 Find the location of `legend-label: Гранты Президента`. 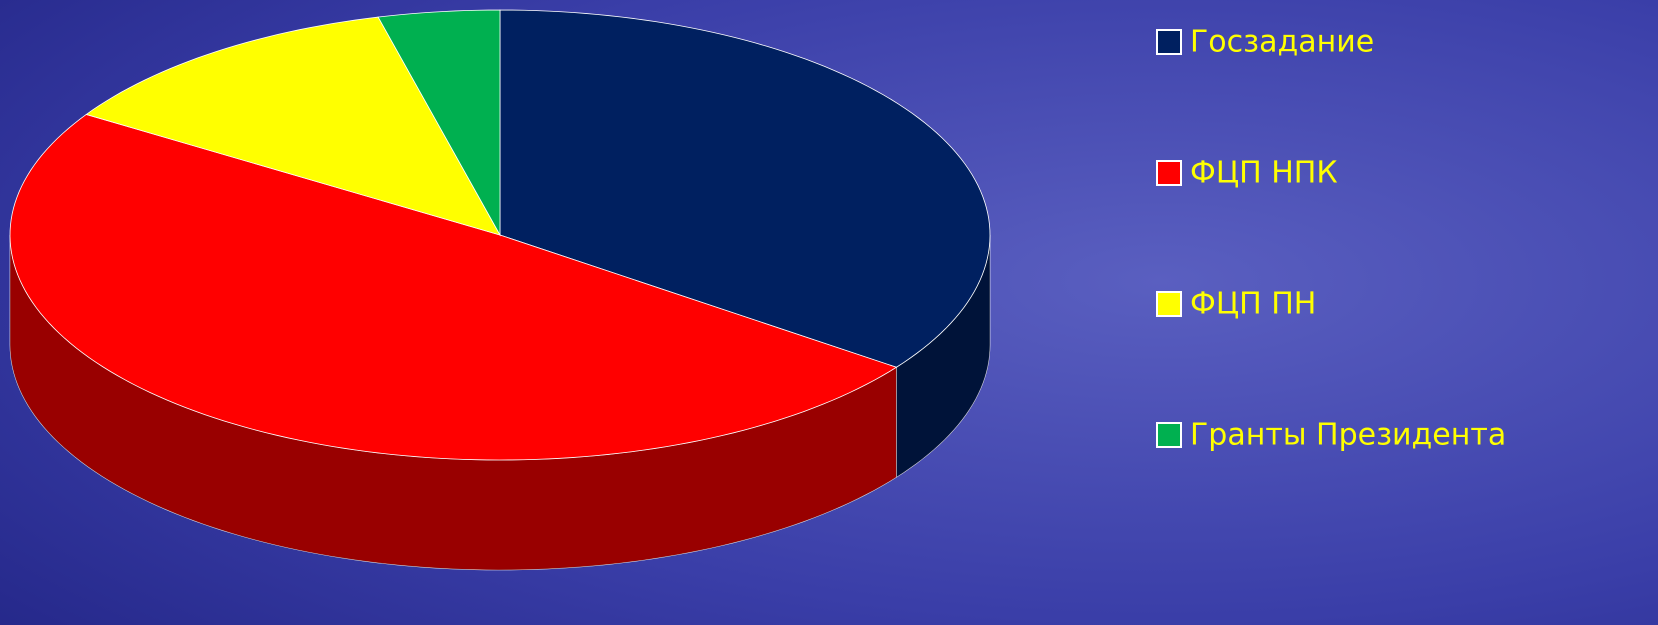

legend-label: Гранты Президента is located at coordinates (1348, 435).